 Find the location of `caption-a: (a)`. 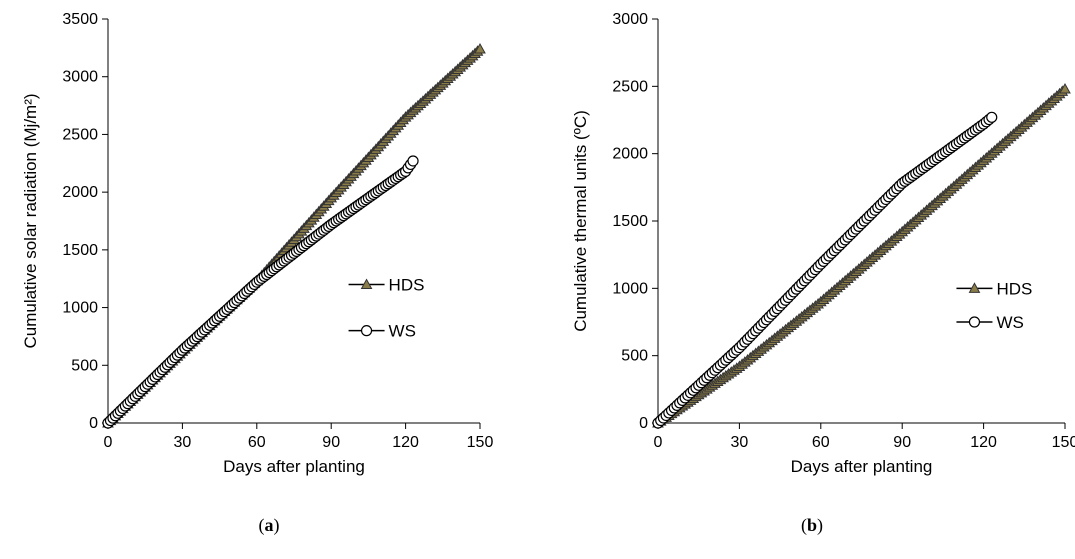

caption-a: (a) is located at coordinates (269, 525).